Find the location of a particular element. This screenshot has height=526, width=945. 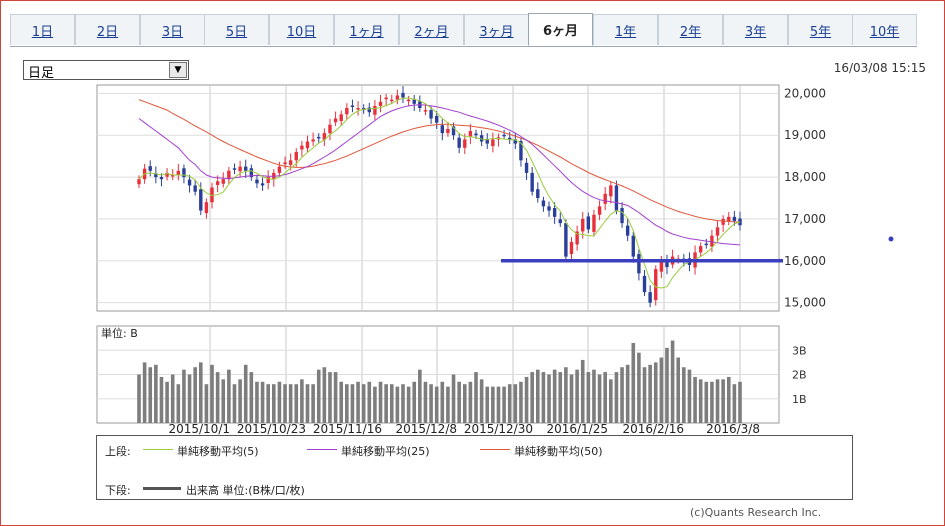

volume-tick-label: 1B is located at coordinates (799, 399).